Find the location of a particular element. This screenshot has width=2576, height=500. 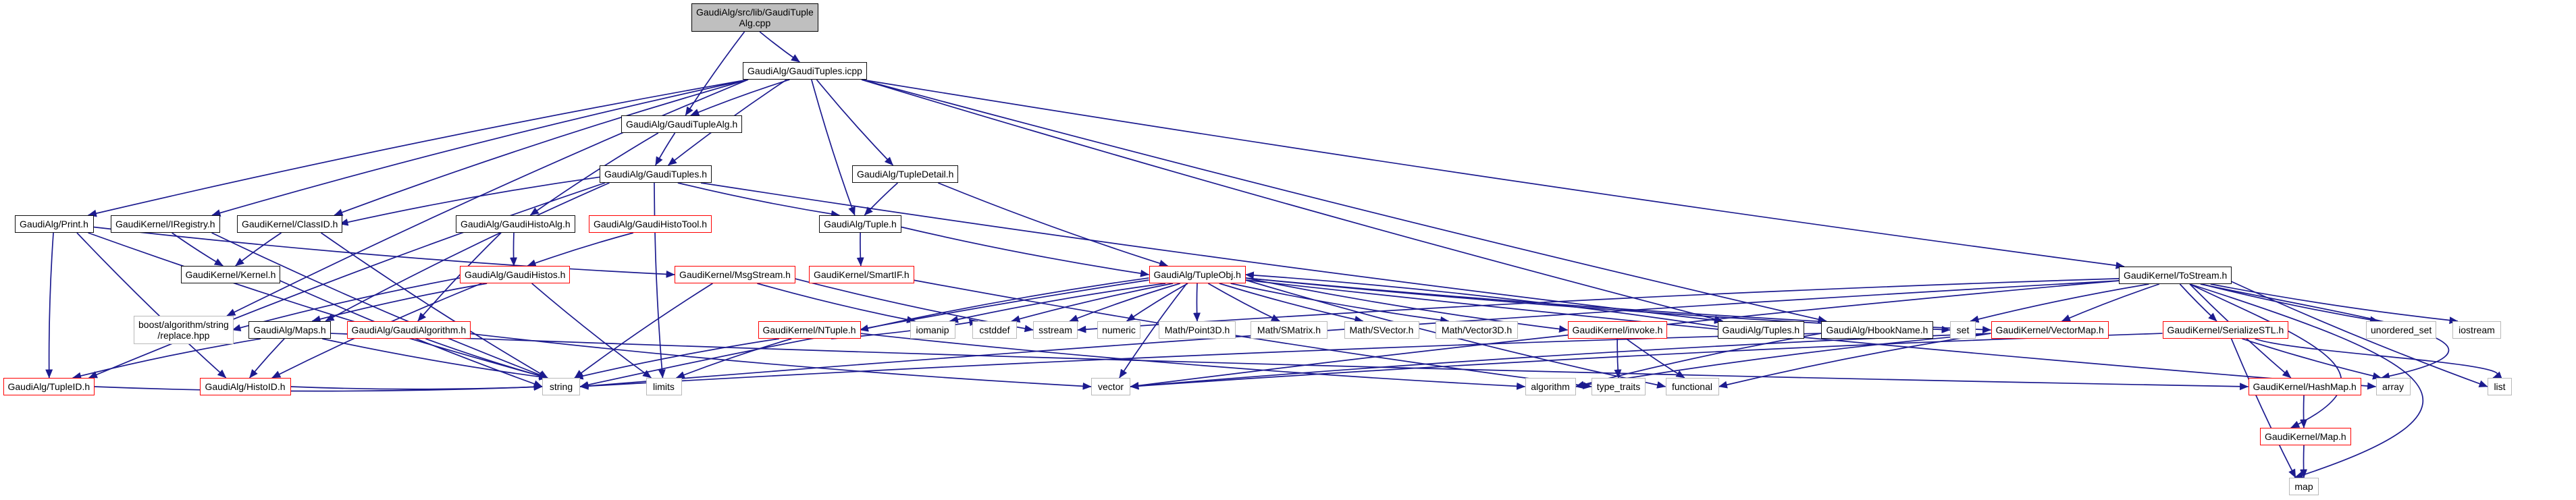

include-edge-icpp-to-boost_replace is located at coordinates (487, 197).